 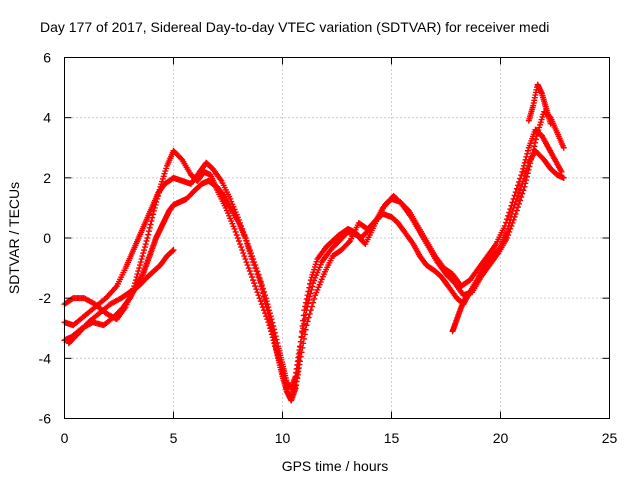 What do you see at coordinates (47, 238) in the screenshot?
I see `y-tick-label: 0` at bounding box center [47, 238].